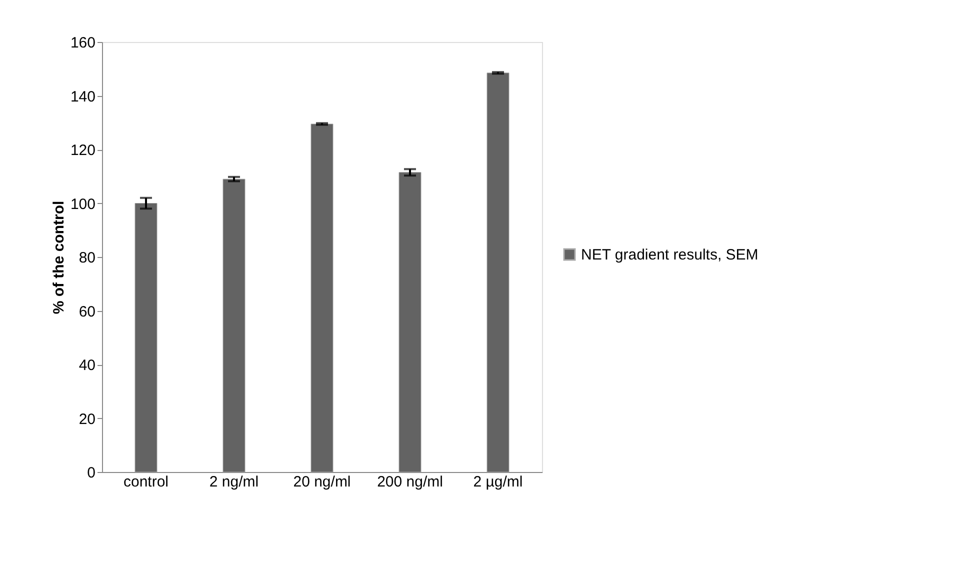 The width and height of the screenshot is (957, 581). I want to click on legend-label: NET gradient results, SEM, so click(669, 255).